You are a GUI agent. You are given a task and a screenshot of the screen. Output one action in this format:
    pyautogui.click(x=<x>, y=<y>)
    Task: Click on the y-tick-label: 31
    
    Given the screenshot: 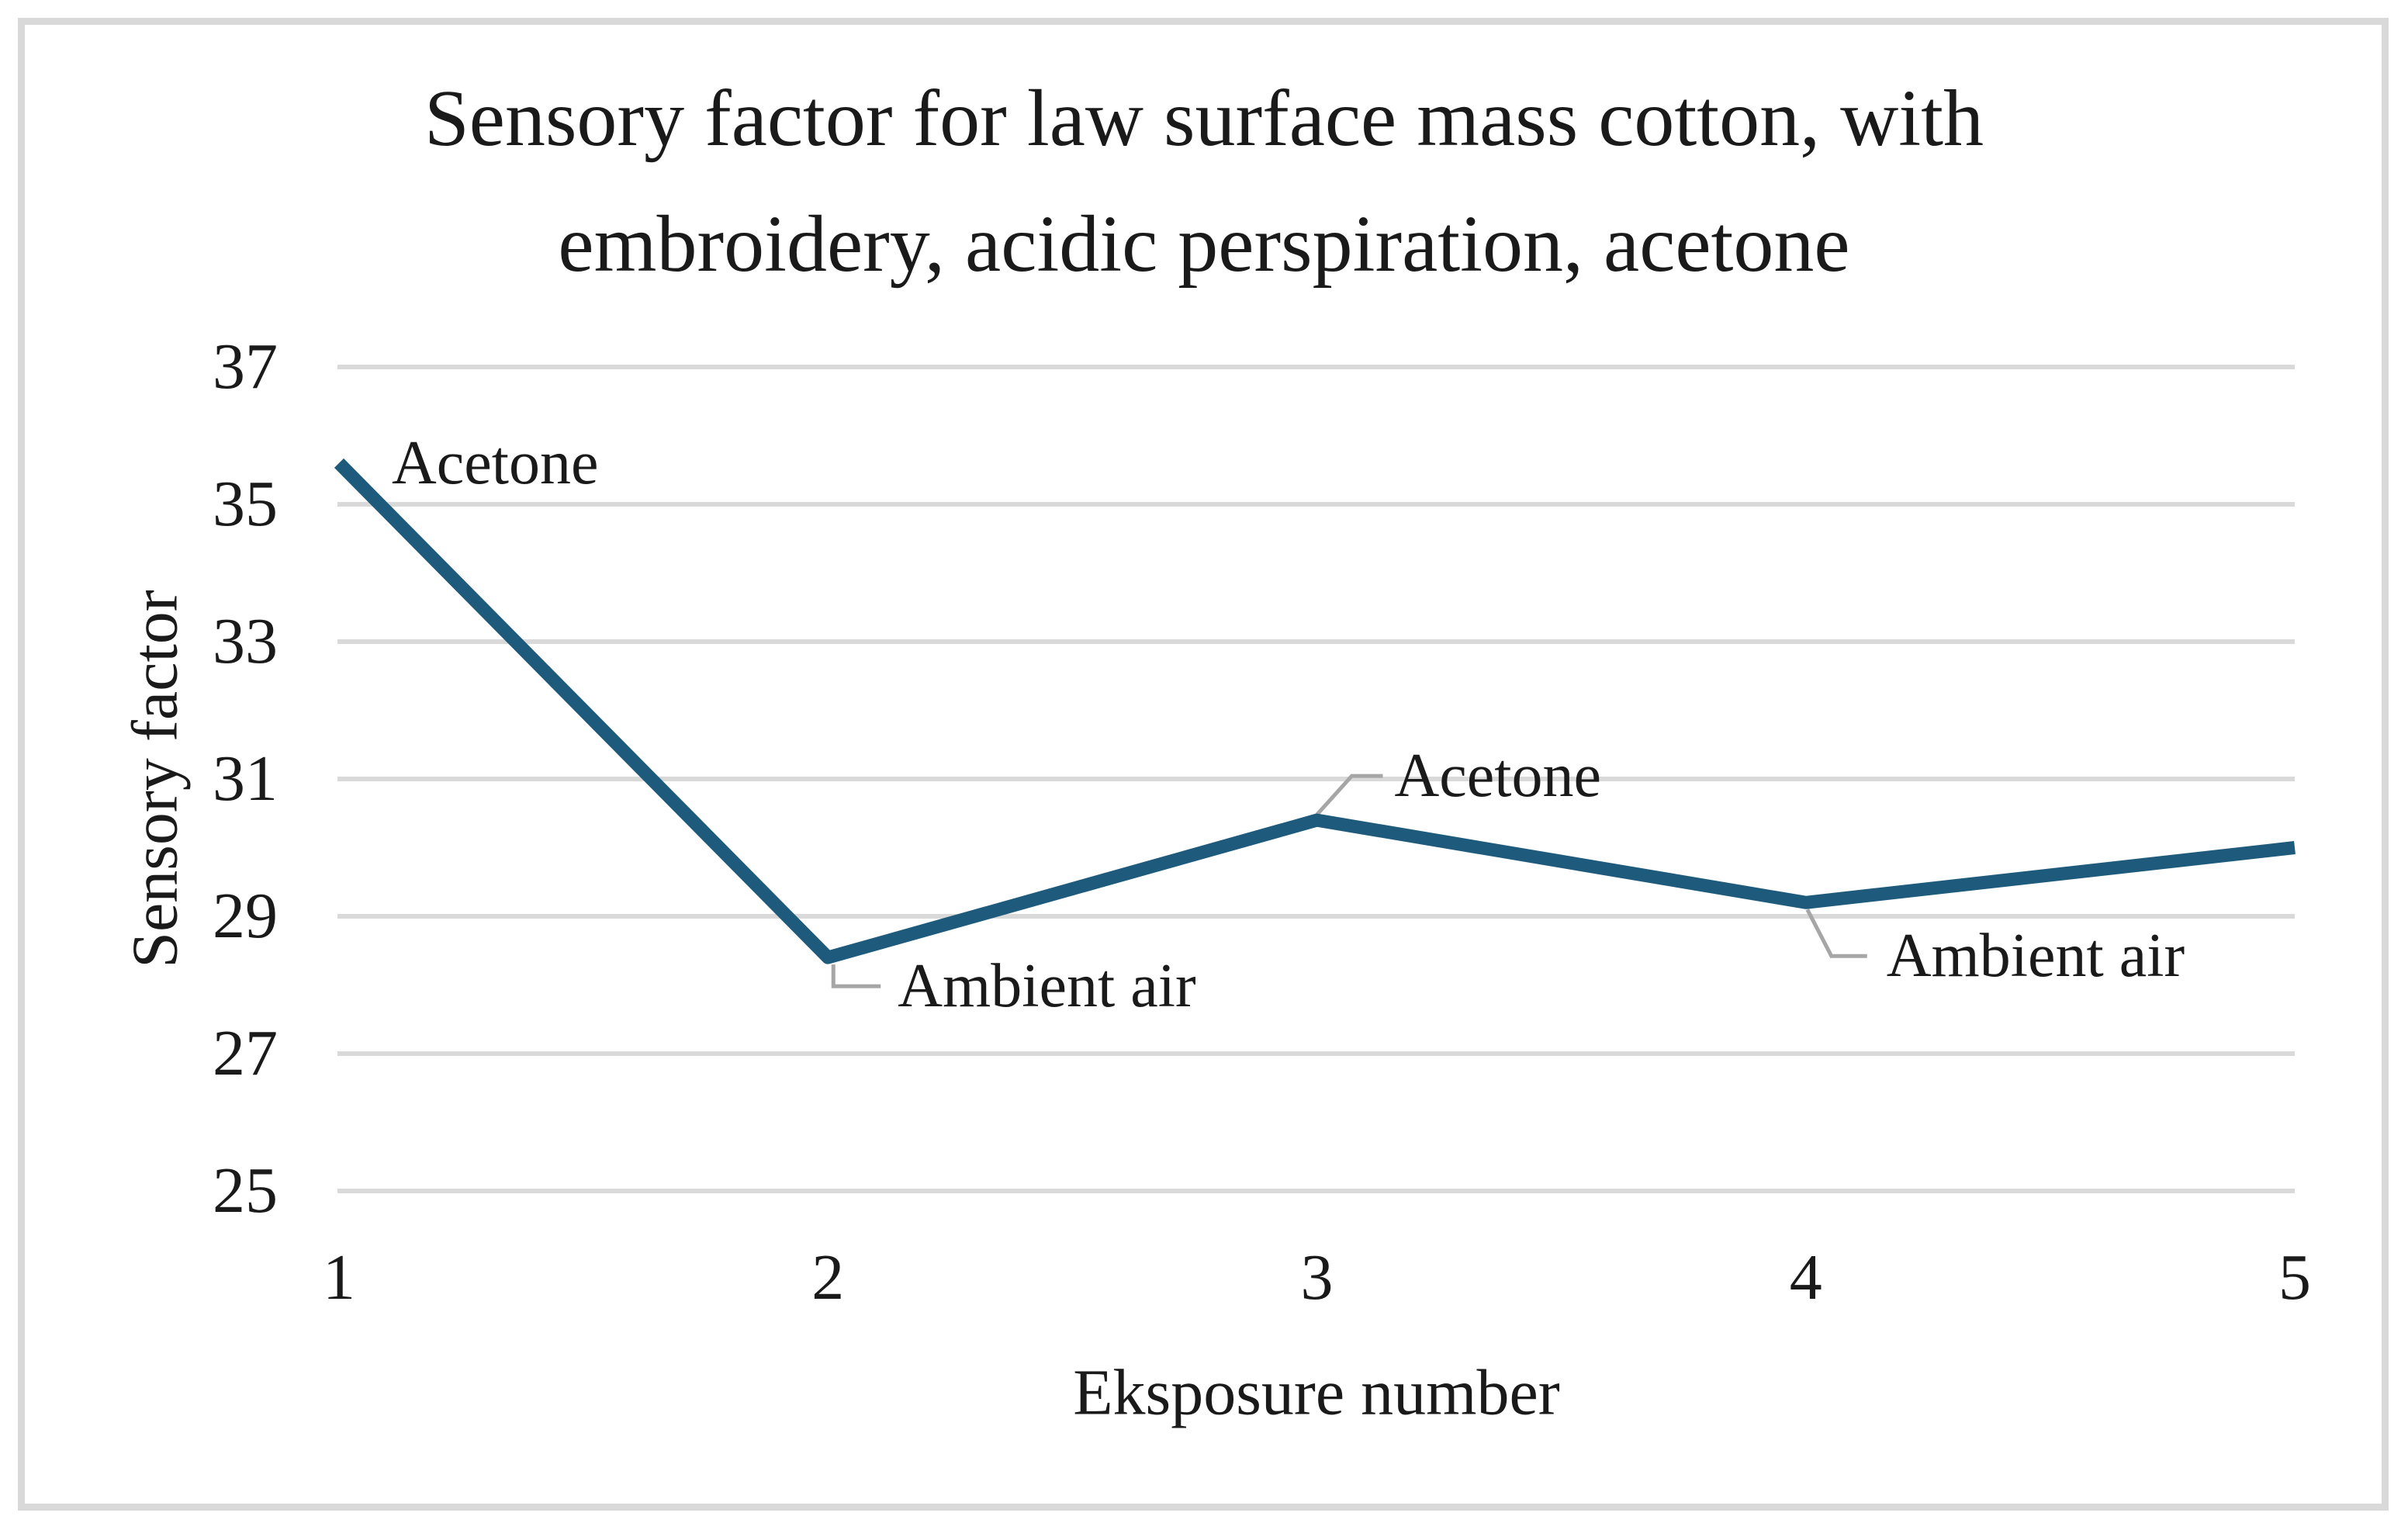 What is the action you would take?
    pyautogui.click(x=245, y=779)
    